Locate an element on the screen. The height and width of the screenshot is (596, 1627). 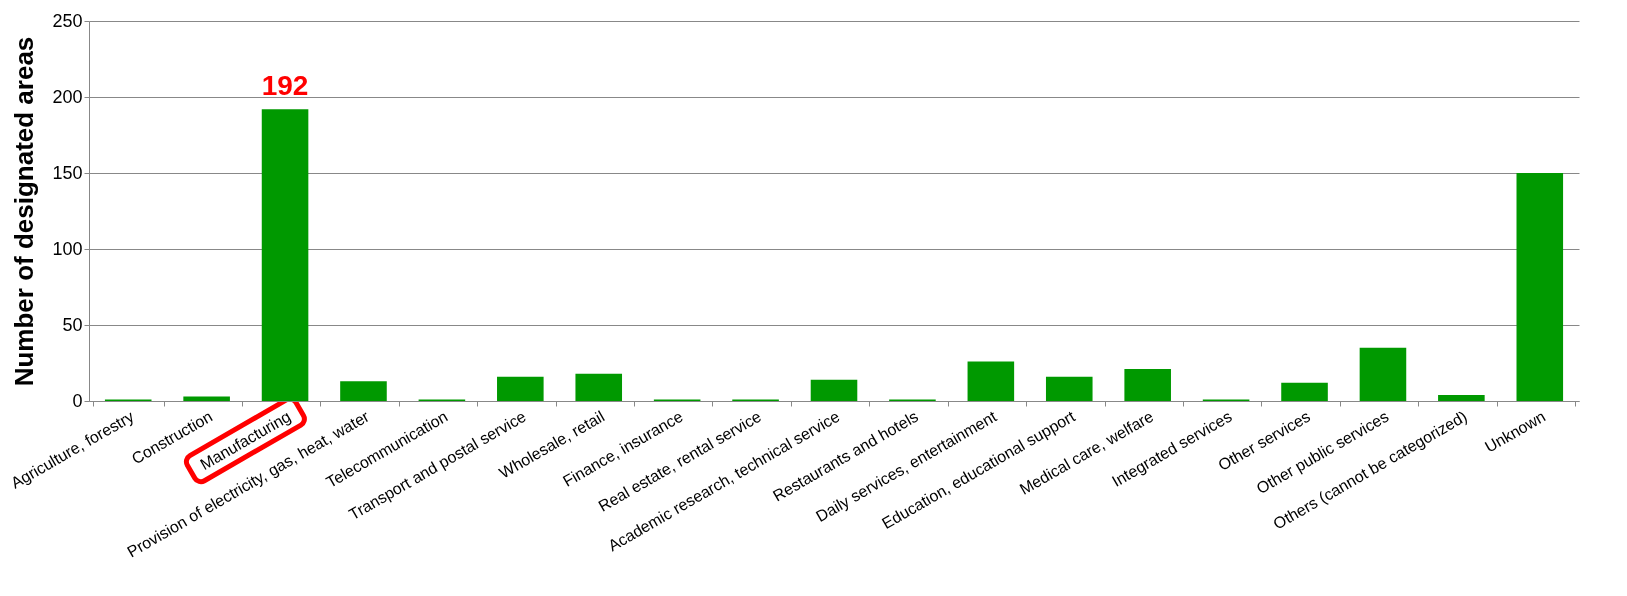
y-tick-label: 0 is located at coordinates (77, 400).